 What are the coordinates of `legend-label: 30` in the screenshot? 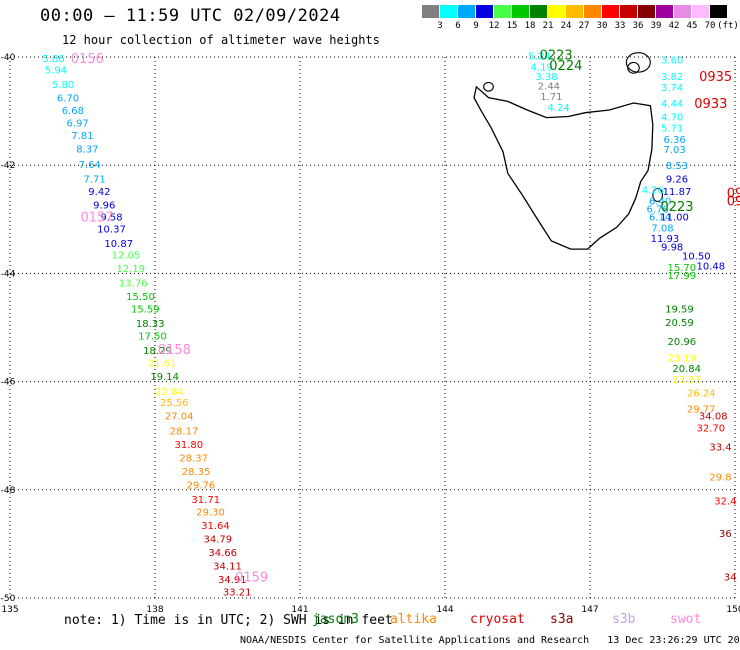 It's located at (602, 26).